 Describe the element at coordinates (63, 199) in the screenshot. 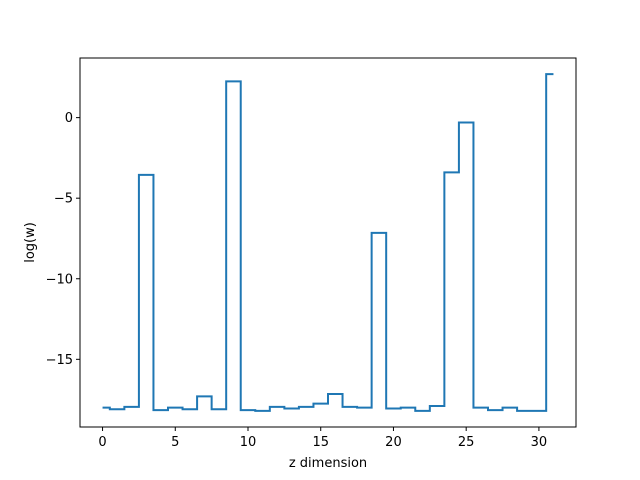

I see `y-tick-label: −5` at that location.